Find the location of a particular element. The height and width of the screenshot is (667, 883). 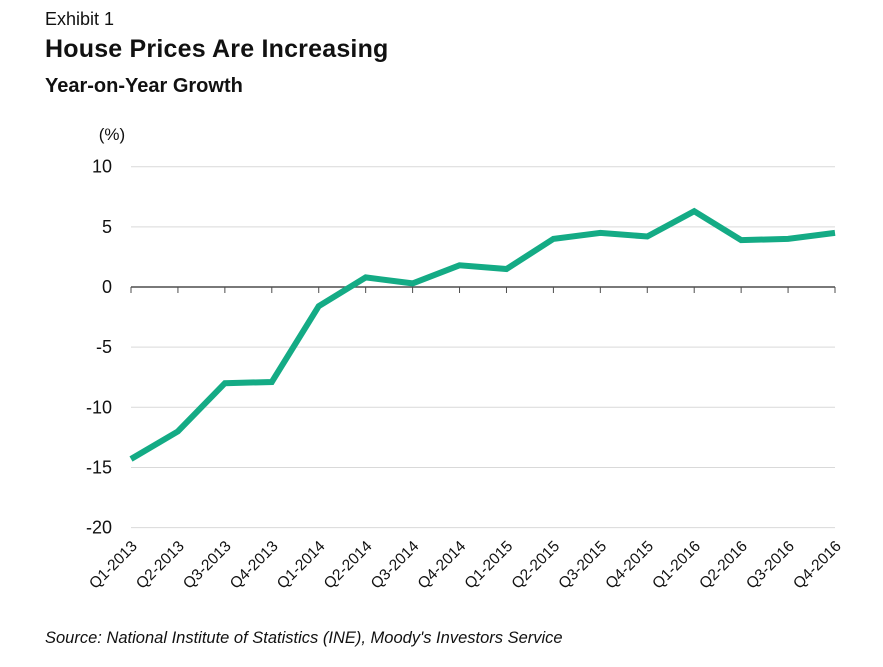

x-axis-tick-label: Q3-2016 is located at coordinates (770, 565).